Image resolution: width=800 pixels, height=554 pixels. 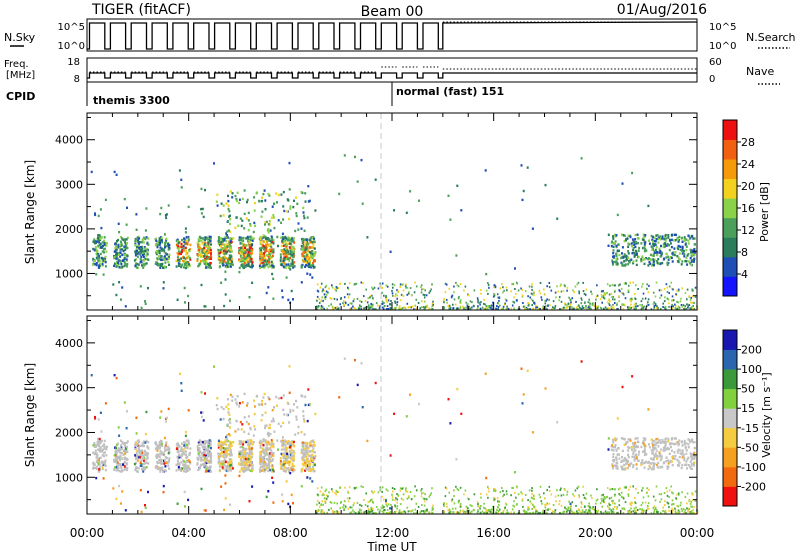 What do you see at coordinates (392, 35) in the screenshot?
I see `nsky-panel` at bounding box center [392, 35].